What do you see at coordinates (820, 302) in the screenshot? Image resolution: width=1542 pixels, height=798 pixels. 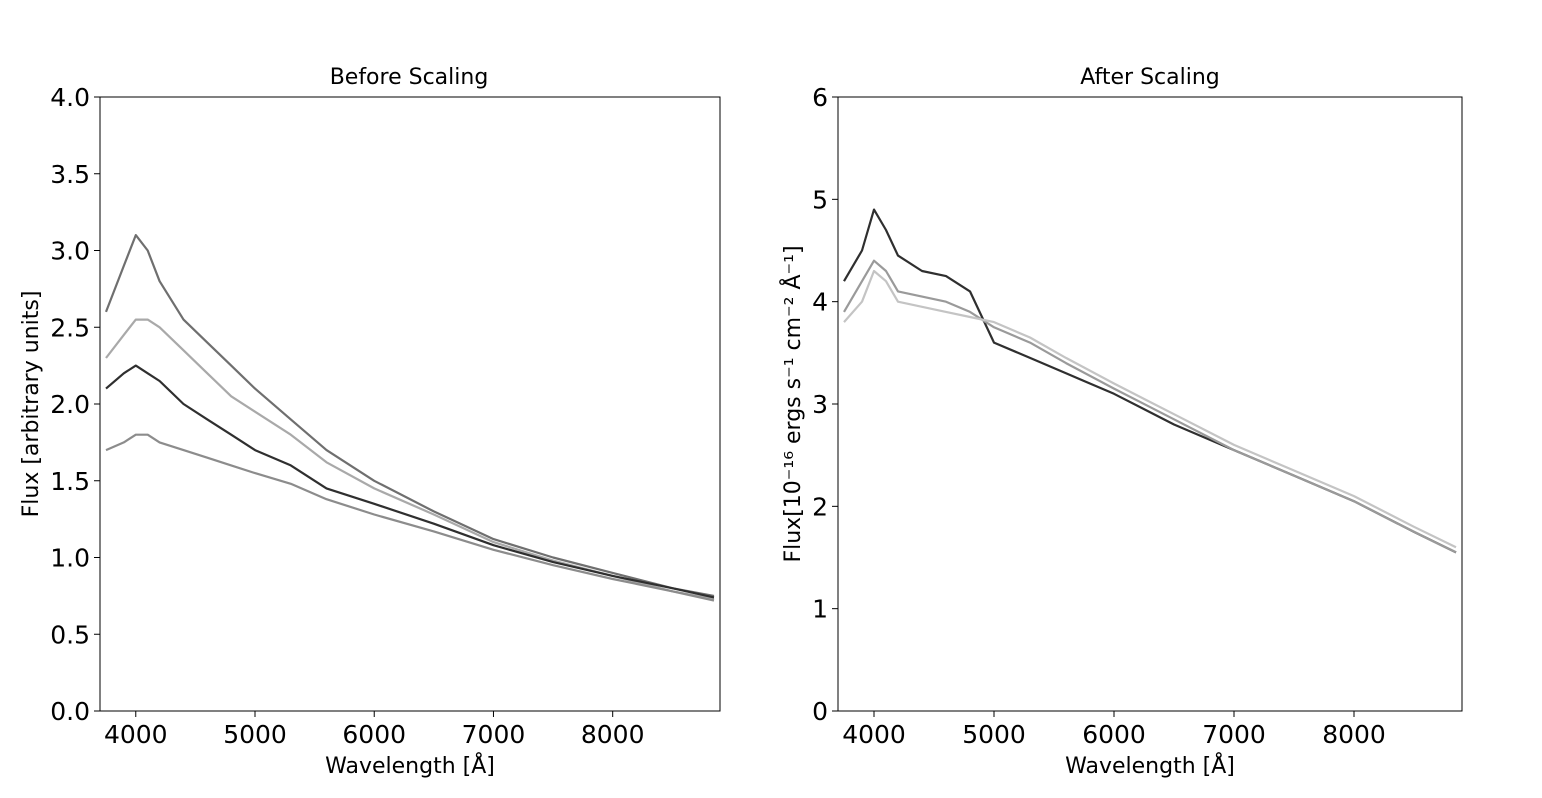 I see `right-y-tick-label: 4` at bounding box center [820, 302].